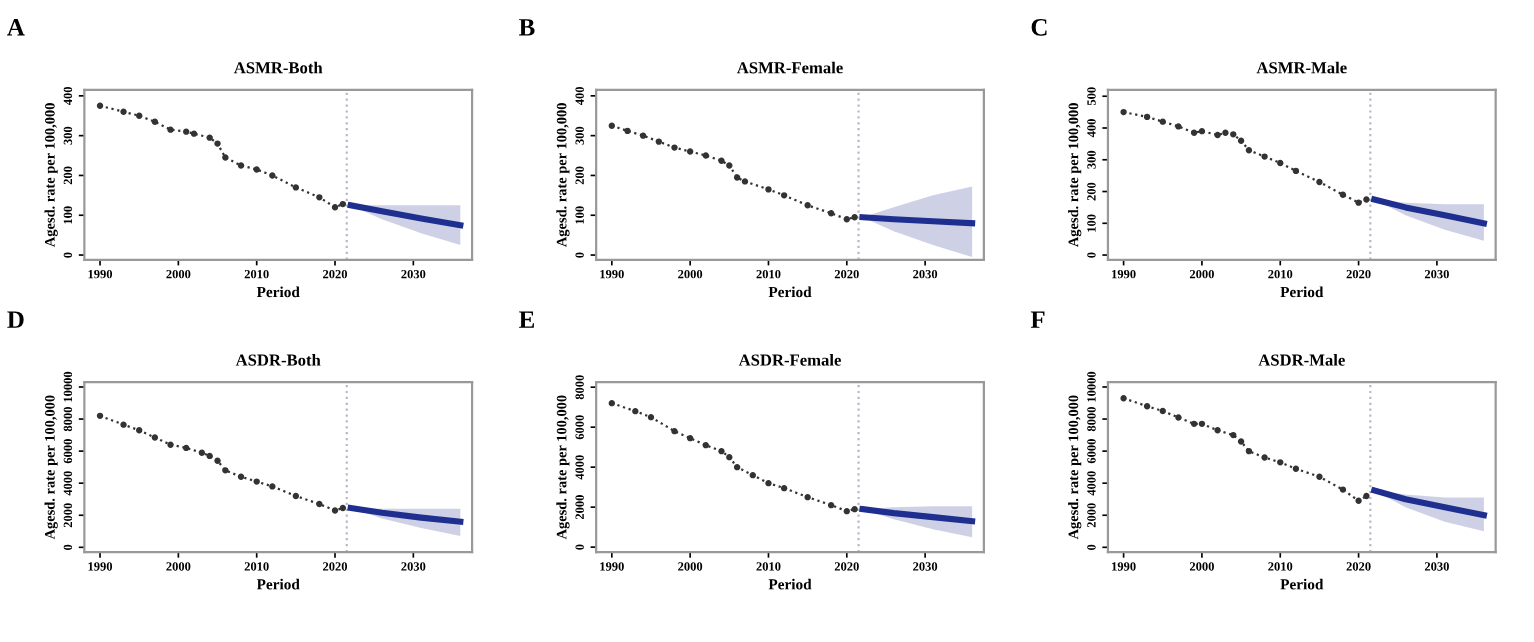 This screenshot has height=642, width=1534. Describe the element at coordinates (15, 319) in the screenshot. I see `text: D` at that location.